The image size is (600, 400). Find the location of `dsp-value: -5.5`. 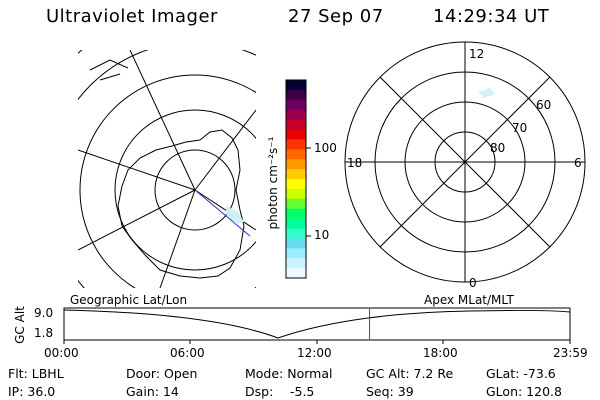

dsp-value: -5.5 is located at coordinates (302, 391).